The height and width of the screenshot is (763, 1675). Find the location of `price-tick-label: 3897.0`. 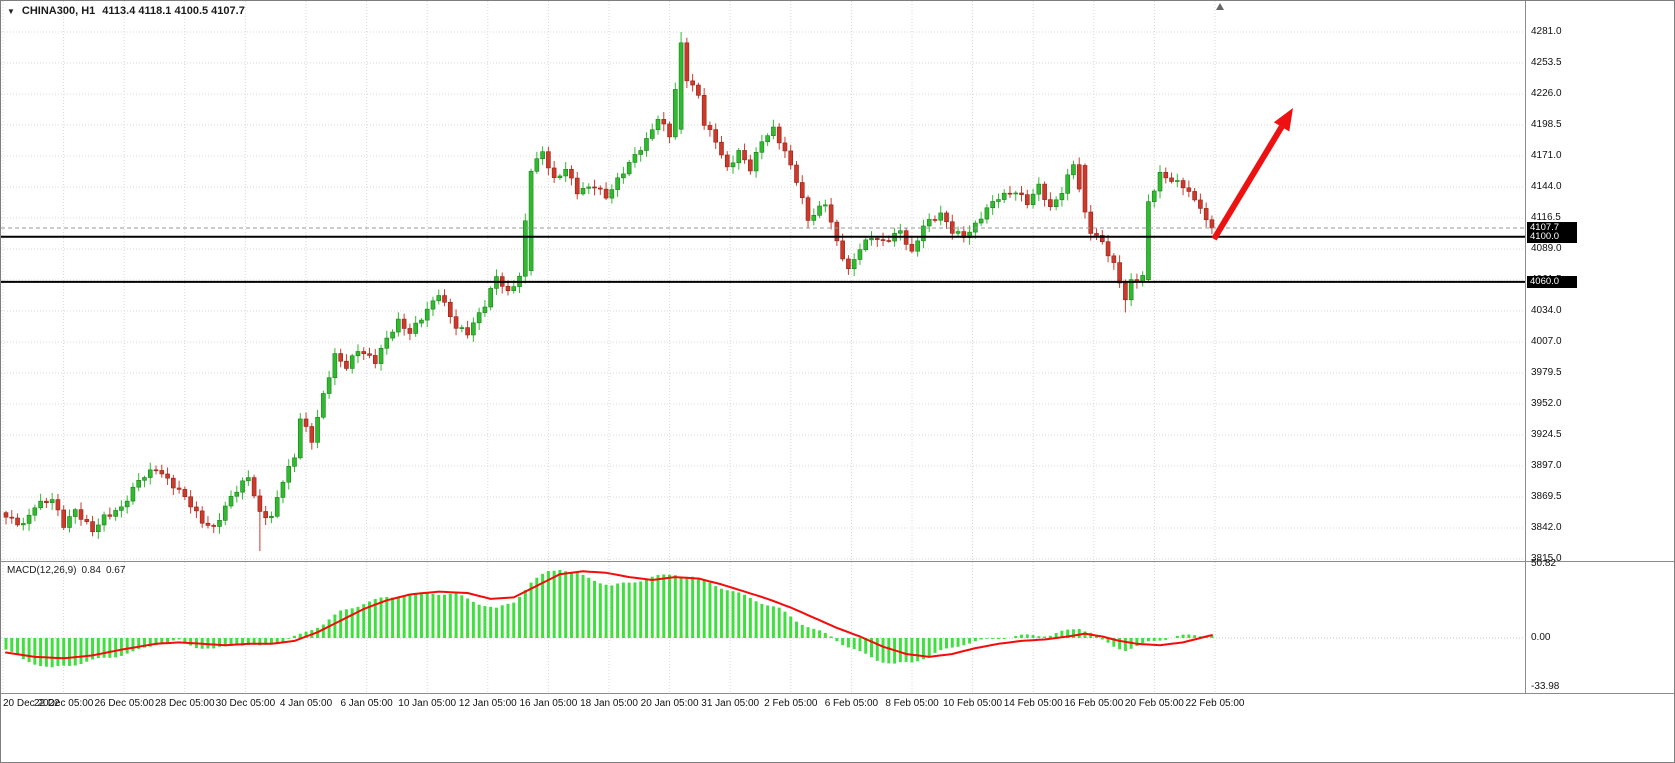

price-tick-label: 3897.0 is located at coordinates (1546, 465).